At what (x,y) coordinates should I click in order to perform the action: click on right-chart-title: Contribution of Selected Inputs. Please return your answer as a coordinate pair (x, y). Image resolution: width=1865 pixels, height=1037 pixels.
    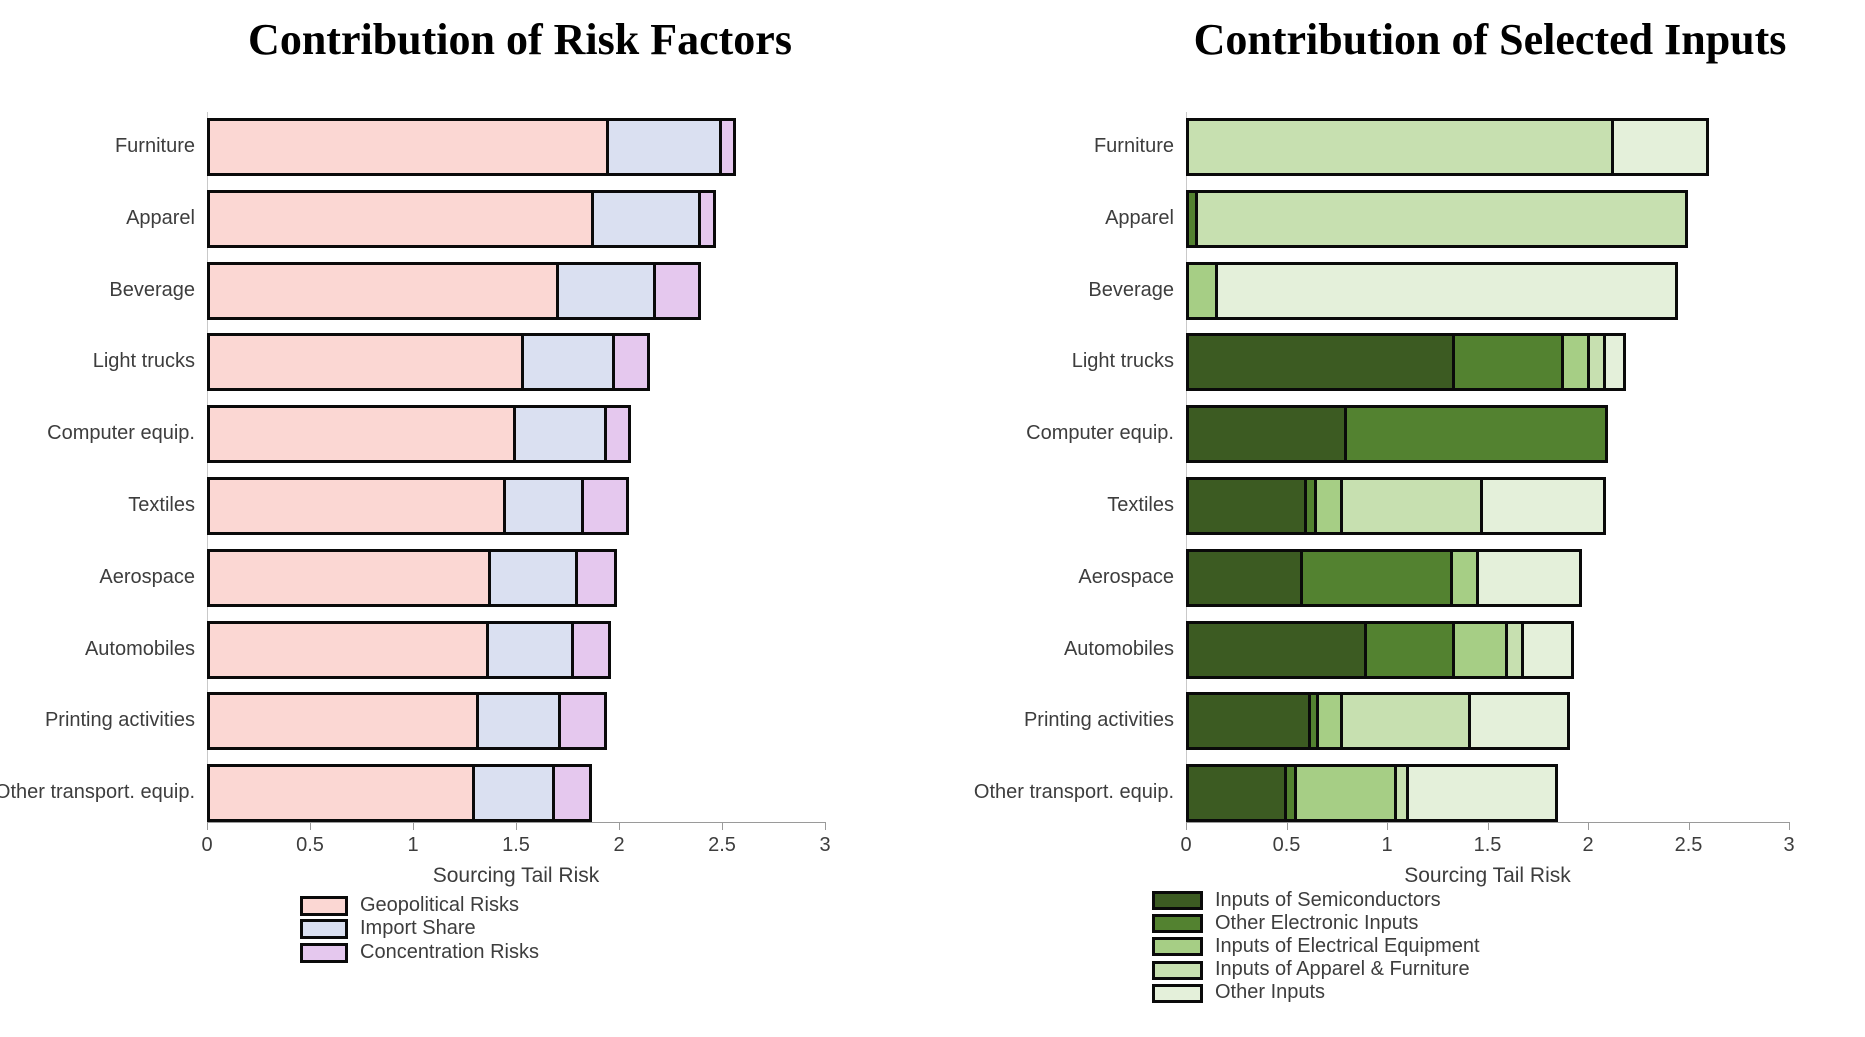
    Looking at the image, I should click on (1490, 39).